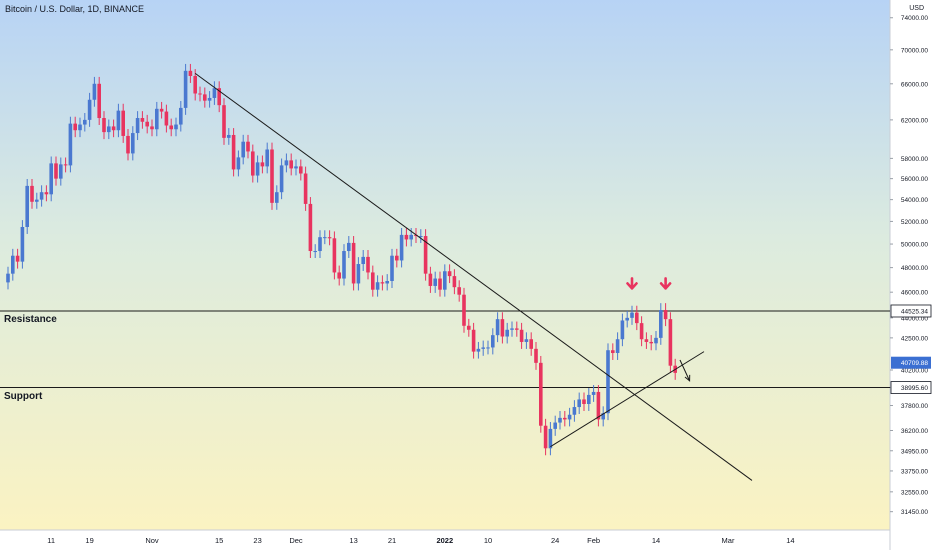  I want to click on y-tick-label: 66000.00, so click(914, 84).